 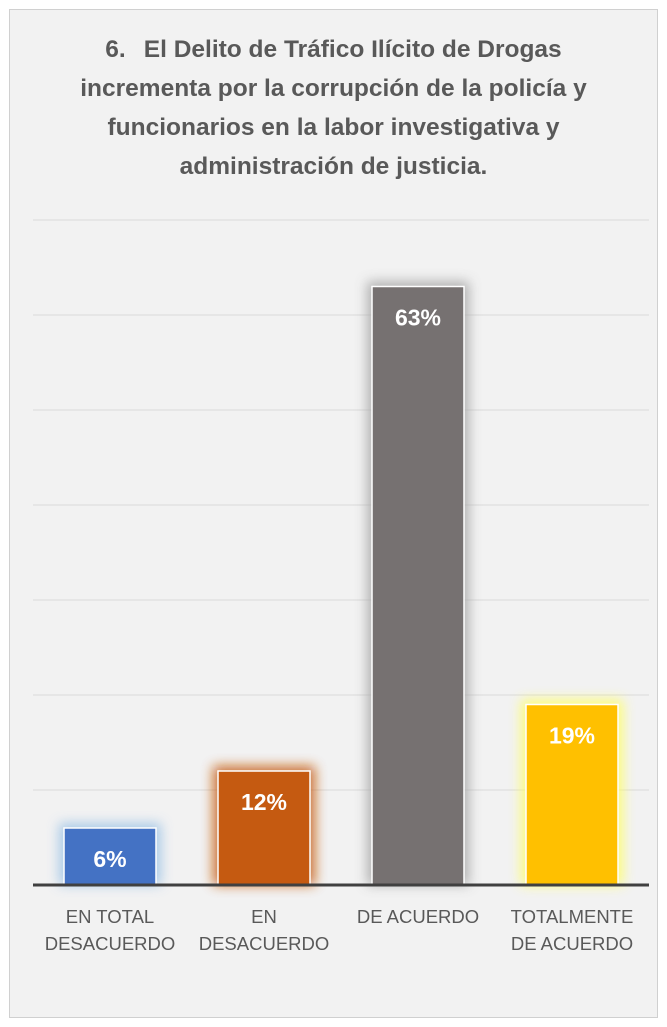 What do you see at coordinates (115, 49) in the screenshot?
I see `chart-title-number: 6.` at bounding box center [115, 49].